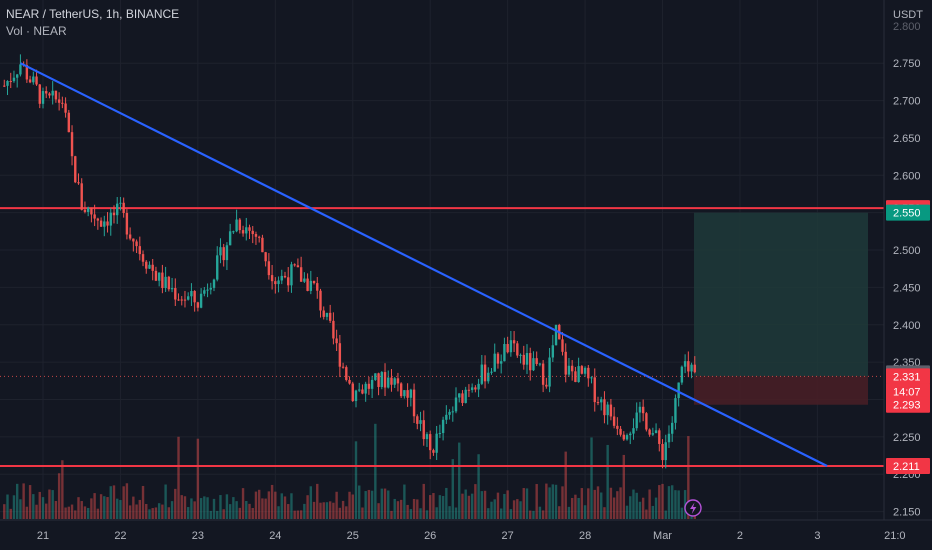  Describe the element at coordinates (781, 294) in the screenshot. I see `target-zone` at that location.